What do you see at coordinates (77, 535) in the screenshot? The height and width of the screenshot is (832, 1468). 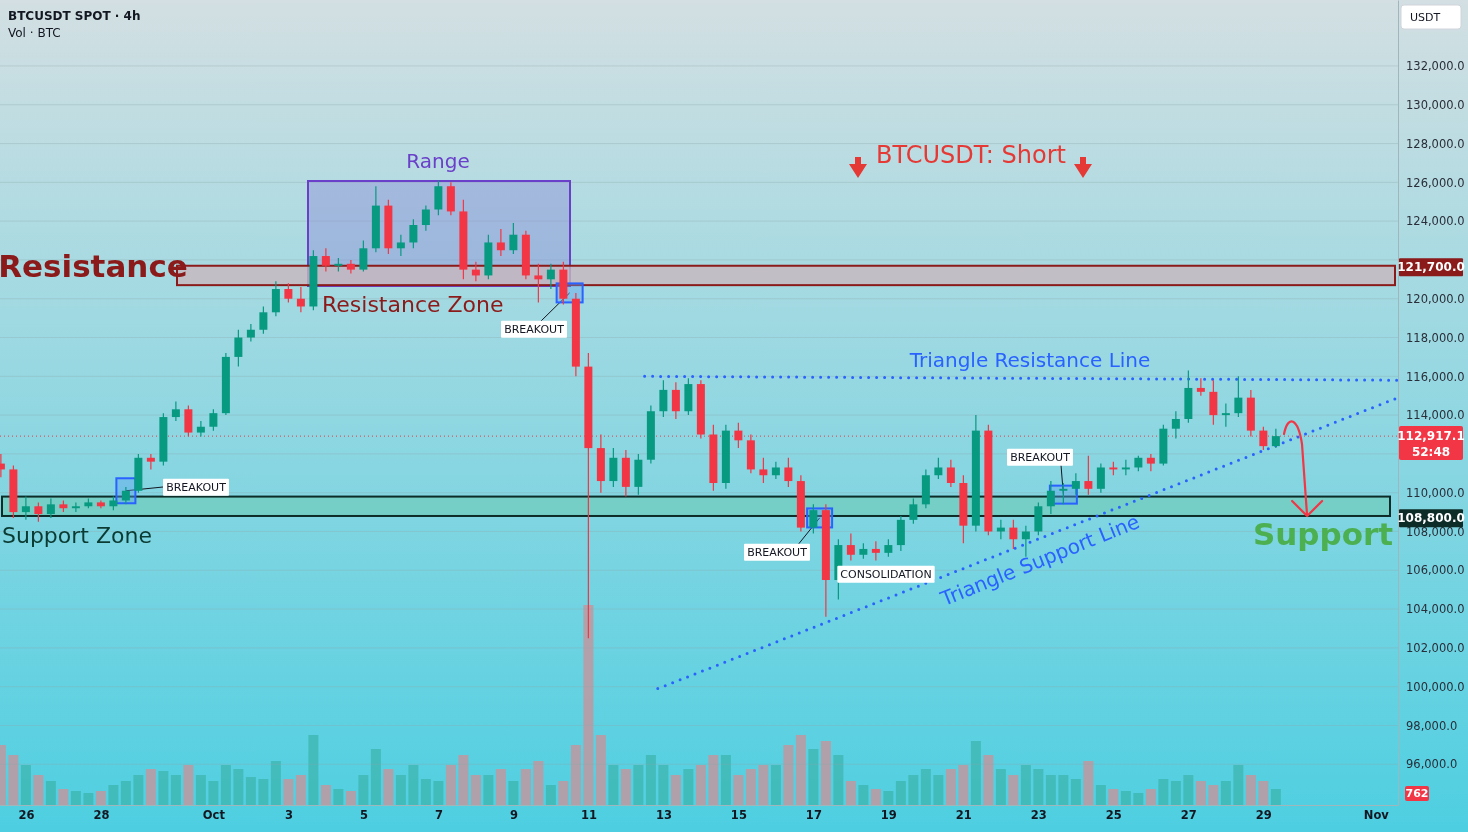 I see `band-label: Support Zone` at bounding box center [77, 535].